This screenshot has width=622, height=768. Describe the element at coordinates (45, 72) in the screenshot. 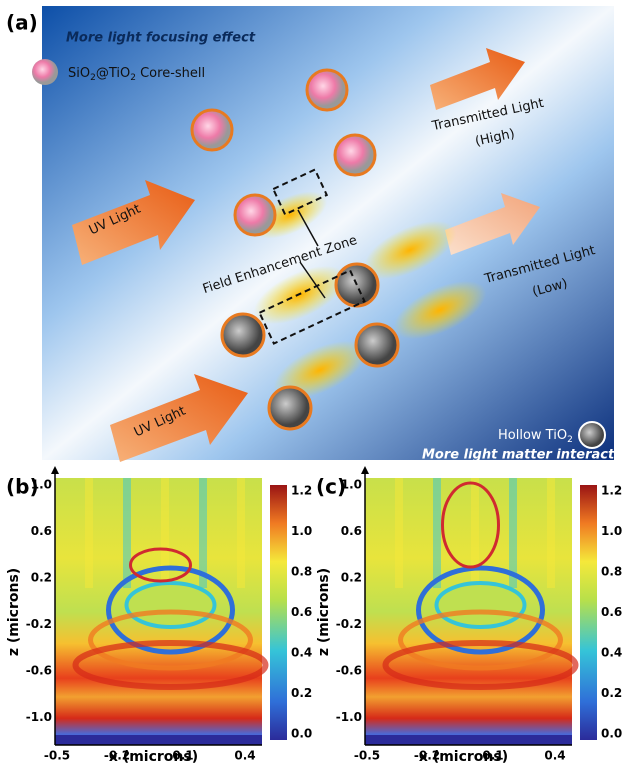

I see `coreshell-icon` at that location.